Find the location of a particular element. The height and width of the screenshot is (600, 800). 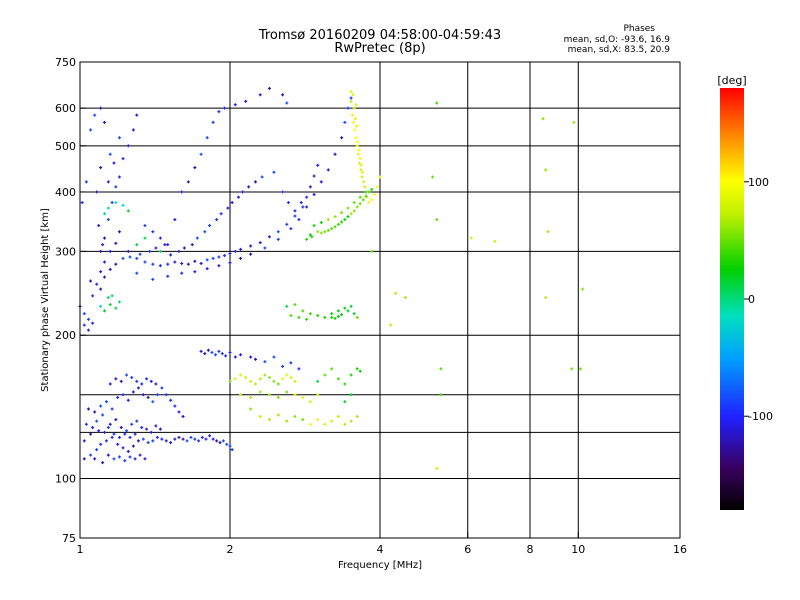

y-axis-label: Stationary phase Virtual Height [km] is located at coordinates (45, 300).